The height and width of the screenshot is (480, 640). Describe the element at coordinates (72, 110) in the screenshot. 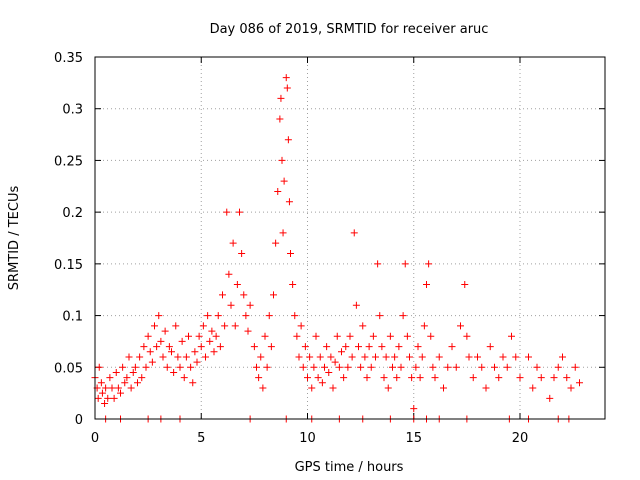

I see `y-tick-label: 0.3` at that location.